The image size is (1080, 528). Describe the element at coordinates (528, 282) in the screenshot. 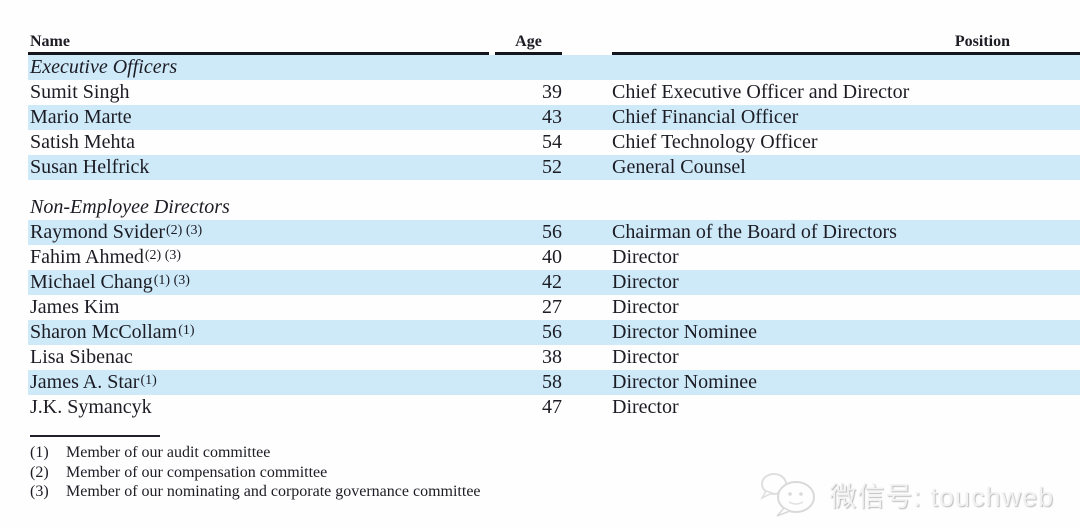

I see `age-cell: 42` at that location.